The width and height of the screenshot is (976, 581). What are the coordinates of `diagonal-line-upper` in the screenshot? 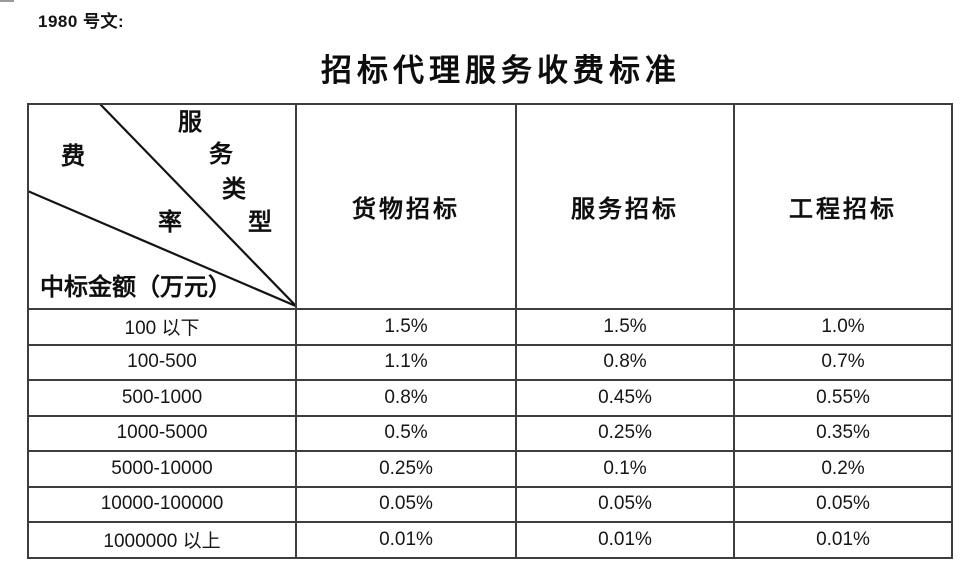 It's located at (197, 206).